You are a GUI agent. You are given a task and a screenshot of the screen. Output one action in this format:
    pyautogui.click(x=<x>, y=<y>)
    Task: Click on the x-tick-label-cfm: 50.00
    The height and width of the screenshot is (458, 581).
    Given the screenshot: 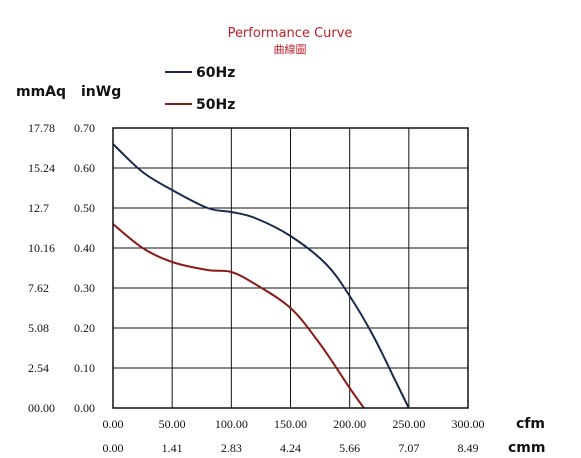 What is the action you would take?
    pyautogui.click(x=172, y=424)
    